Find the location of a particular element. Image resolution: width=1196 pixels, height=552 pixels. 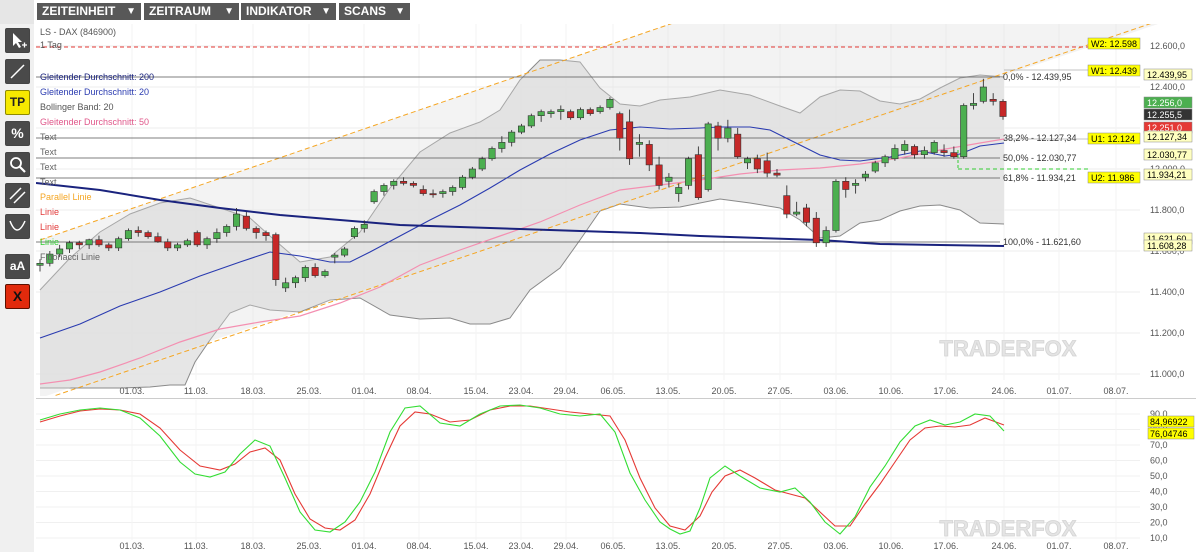

date-tick-label: 13.05. is located at coordinates (667, 391).